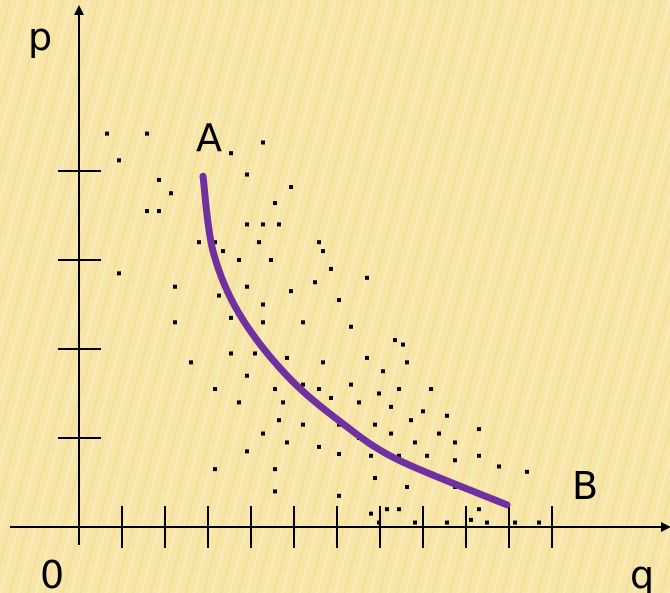 The height and width of the screenshot is (593, 670). I want to click on curve-end-label: B, so click(585, 486).